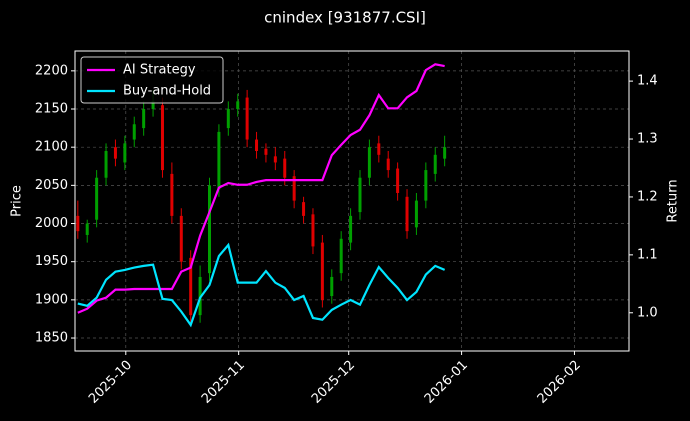 The image size is (690, 421). What do you see at coordinates (51, 185) in the screenshot?
I see `y-tick-label: 2050` at bounding box center [51, 185].